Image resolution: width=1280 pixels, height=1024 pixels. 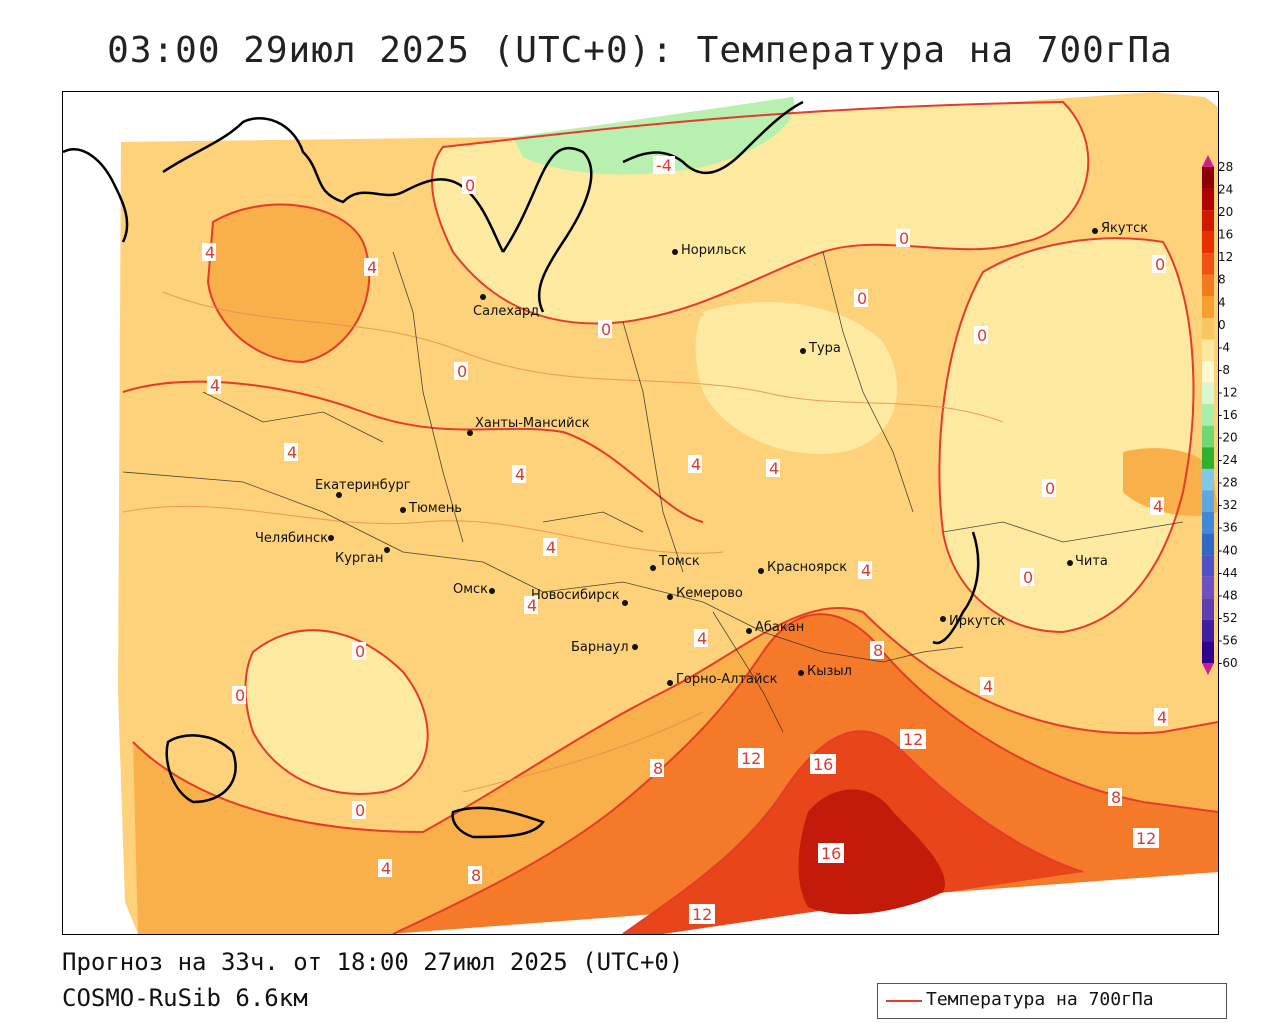 I want to click on colorbar-tick-label: -36, so click(x=1228, y=528).